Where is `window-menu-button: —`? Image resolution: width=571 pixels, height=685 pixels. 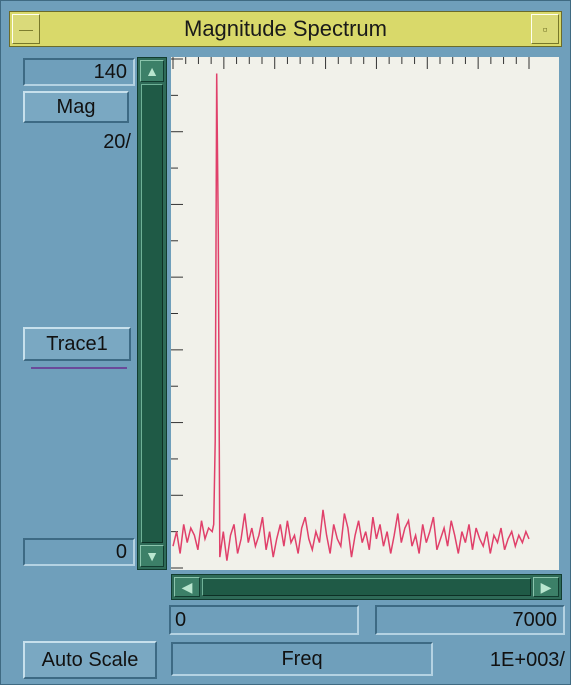
window-menu-button: — is located at coordinates (26, 29).